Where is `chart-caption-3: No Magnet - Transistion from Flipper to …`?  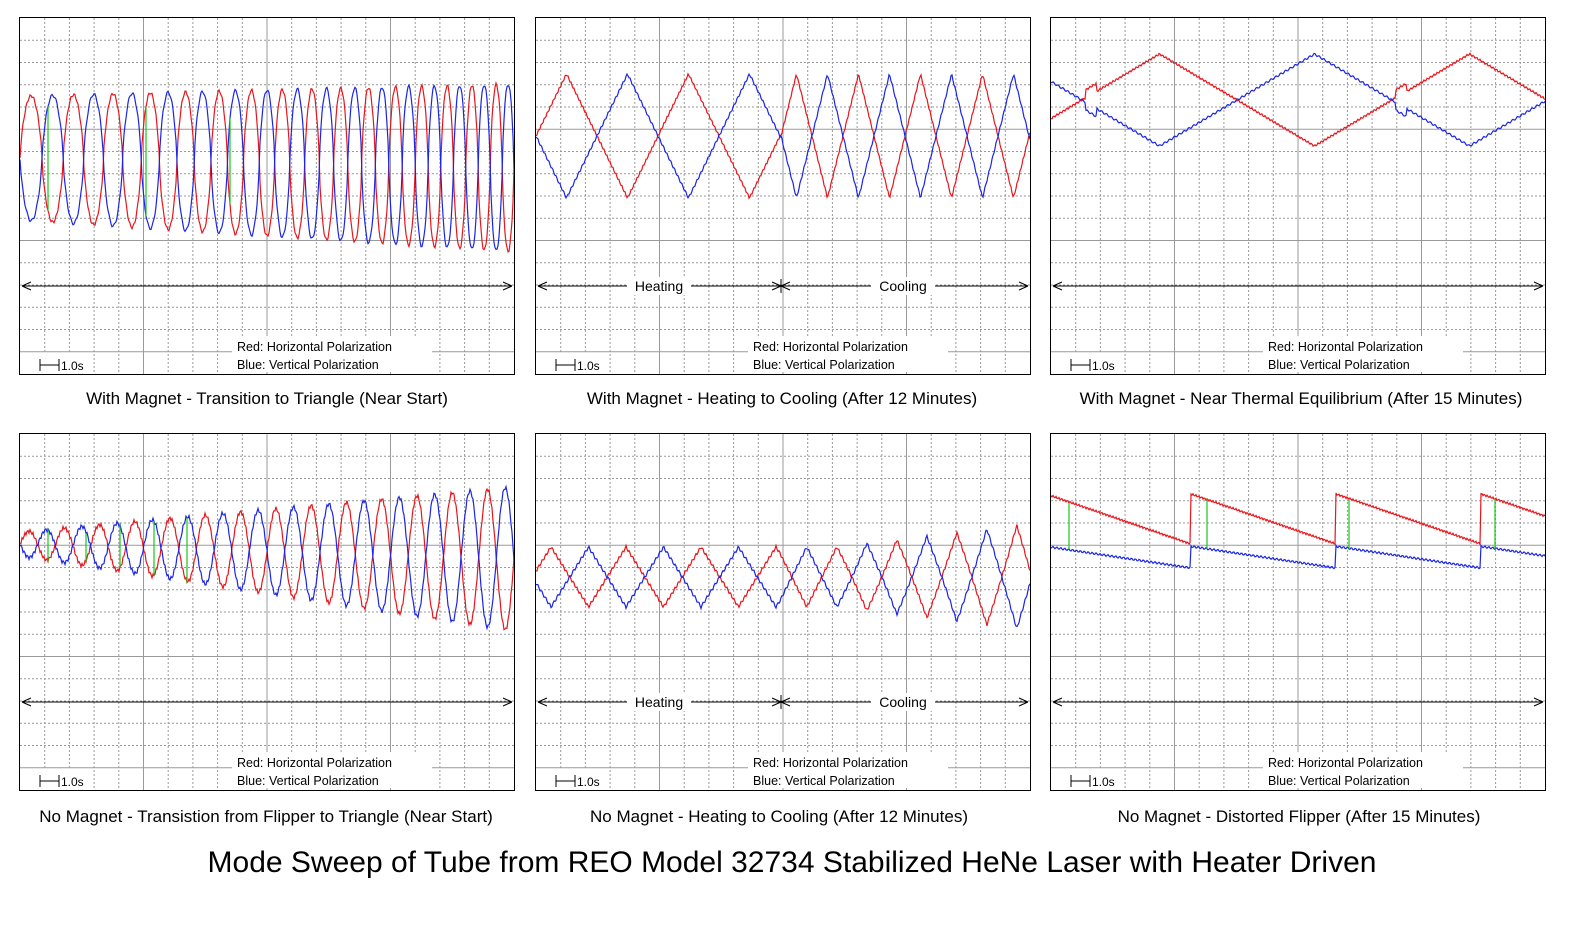 chart-caption-3: No Magnet - Transistion from Flipper to … is located at coordinates (266, 816).